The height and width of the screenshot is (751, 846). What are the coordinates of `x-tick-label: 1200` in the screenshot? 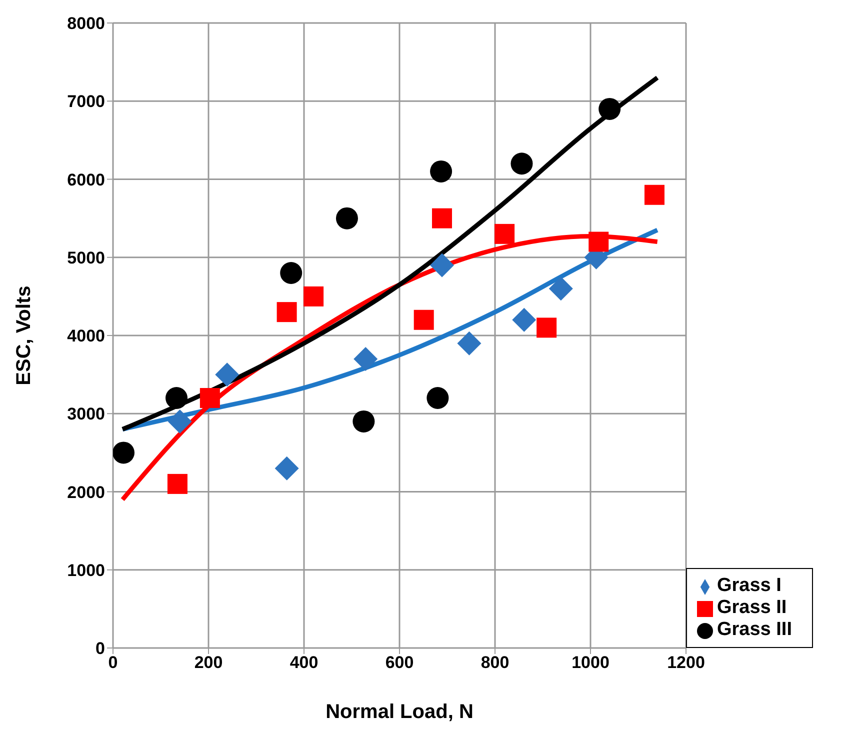 It's located at (686, 662).